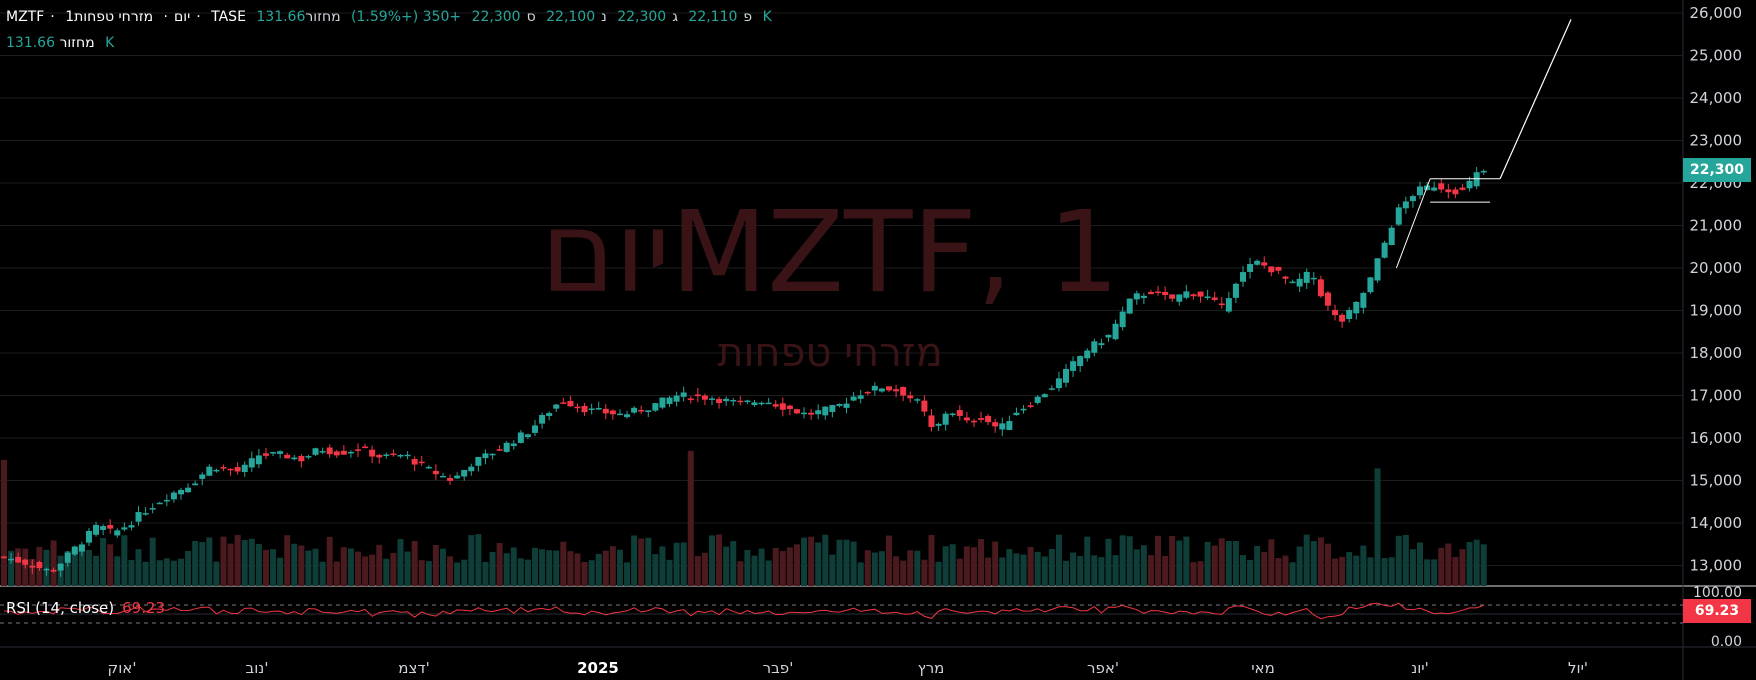 The width and height of the screenshot is (1756, 680). What do you see at coordinates (604, 17) in the screenshot?
I see `low-label: נ` at bounding box center [604, 17].